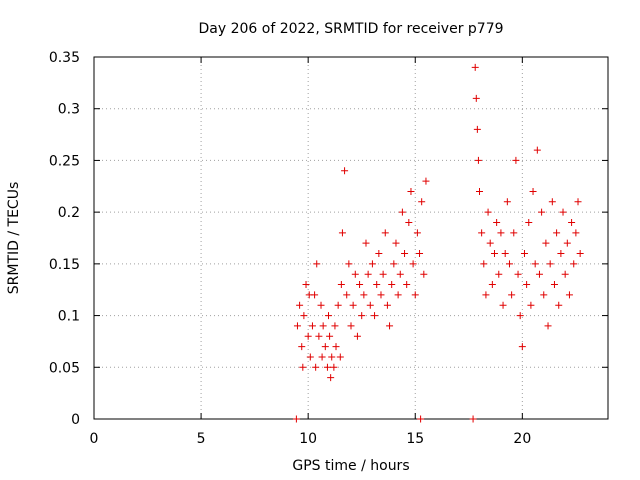  Describe the element at coordinates (415, 439) in the screenshot. I see `x-tick-label: 15` at that location.